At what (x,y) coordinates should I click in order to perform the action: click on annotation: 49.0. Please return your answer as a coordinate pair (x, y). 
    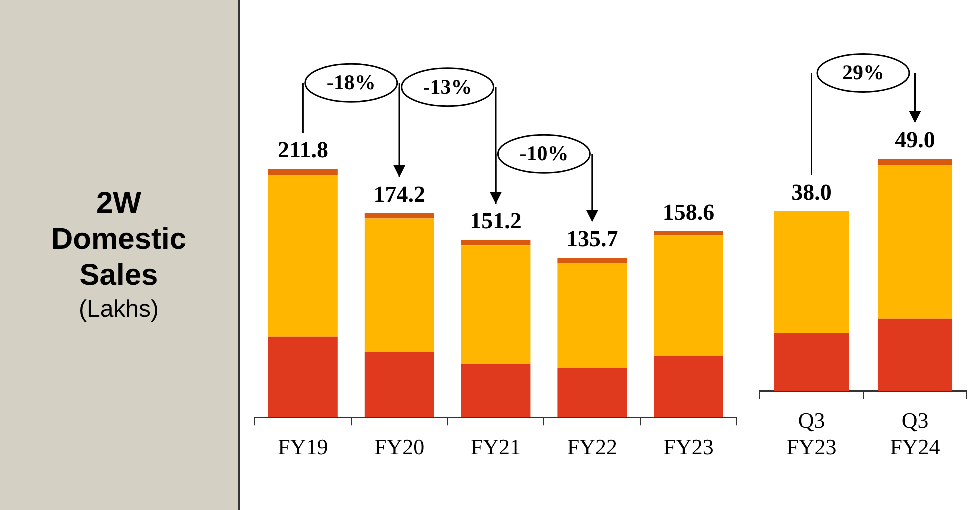
    Looking at the image, I should click on (915, 140).